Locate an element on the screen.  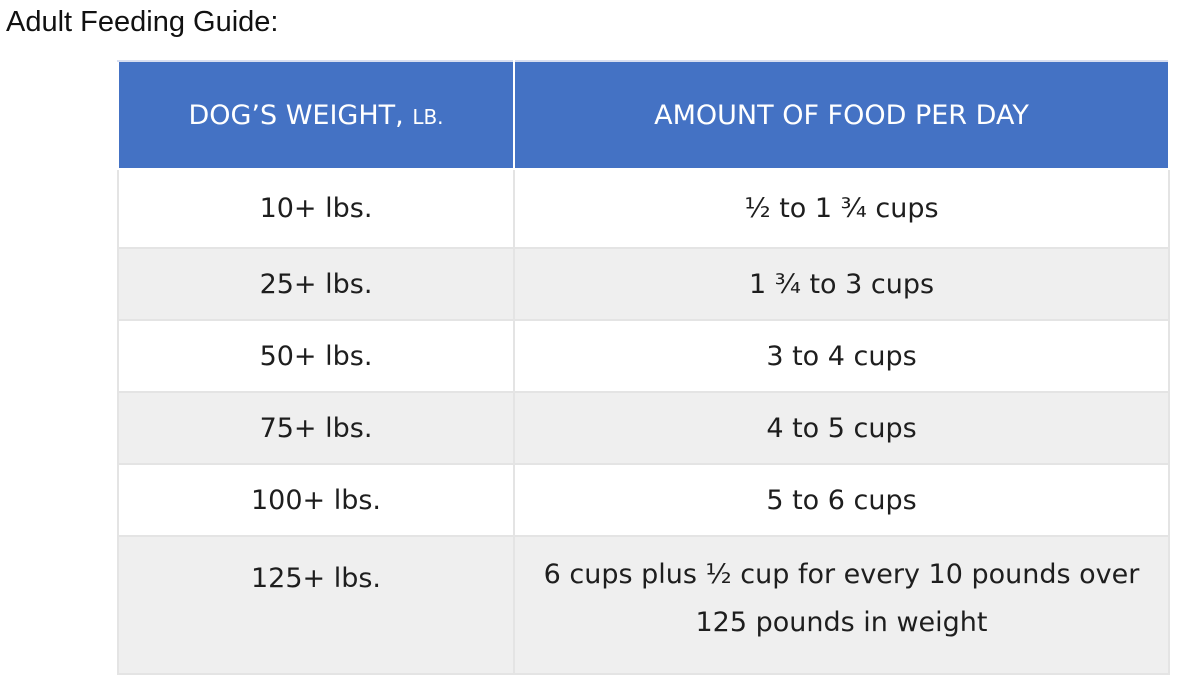
amount-cell: 3 to 4 cups is located at coordinates (841, 356).